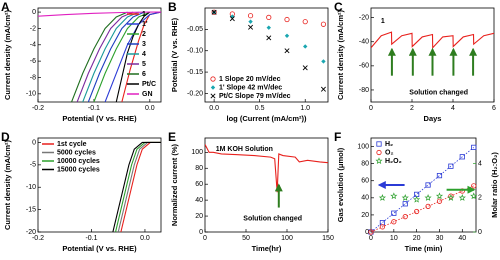 The height and width of the screenshot is (260, 500). Describe the element at coordinates (172, 7) in the screenshot. I see `panel-label: B` at that location.